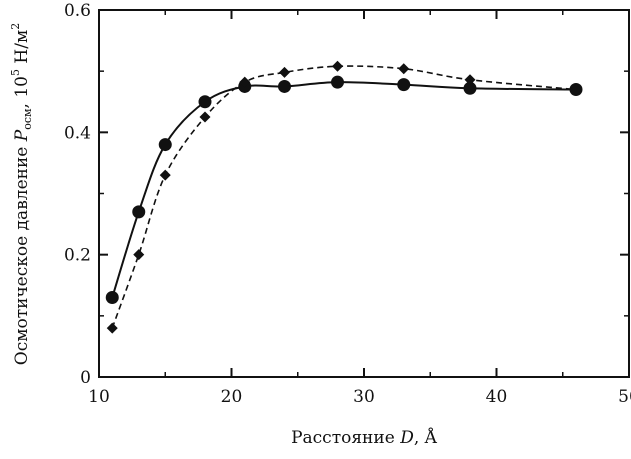  Describe the element at coordinates (497, 397) in the screenshot. I see `x-tick-label: 40` at that location.